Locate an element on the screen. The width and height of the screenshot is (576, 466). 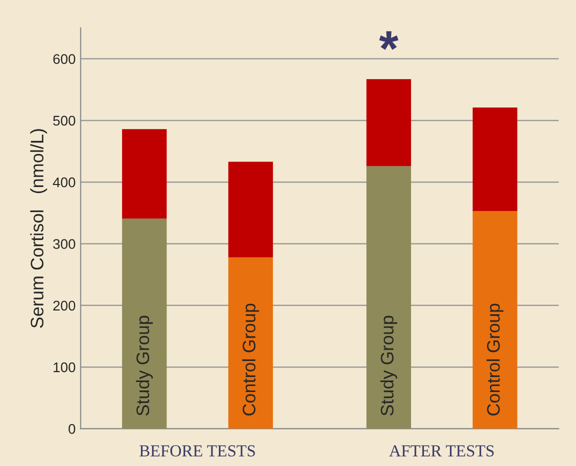
annotation: * is located at coordinates (388, 40).